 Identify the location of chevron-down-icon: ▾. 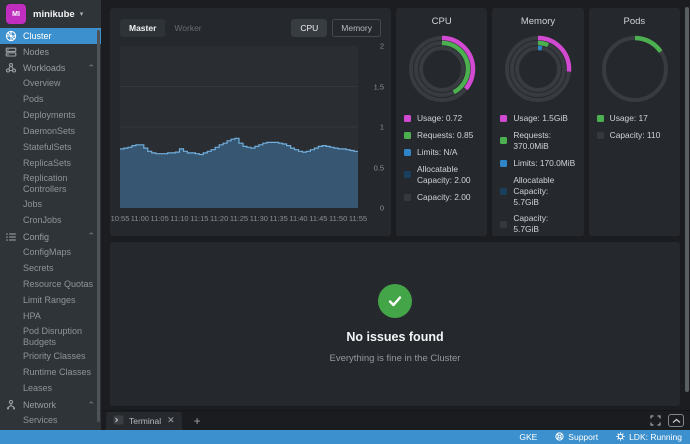
(81, 14).